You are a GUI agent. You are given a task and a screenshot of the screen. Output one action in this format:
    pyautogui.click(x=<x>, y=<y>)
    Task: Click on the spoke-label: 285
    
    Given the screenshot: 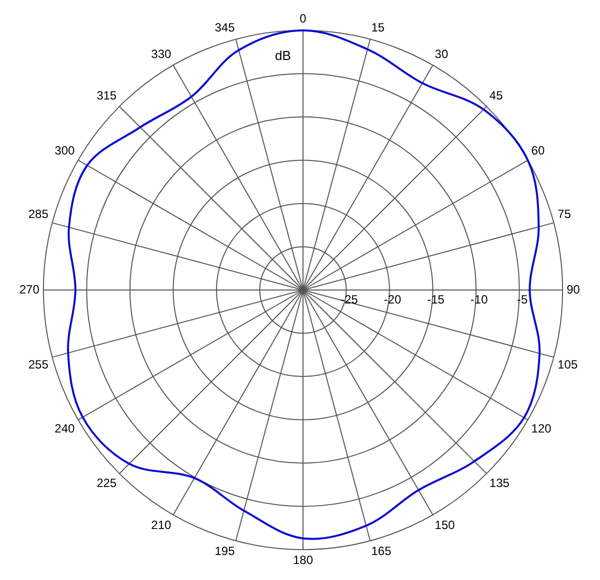 What is the action you would take?
    pyautogui.click(x=38, y=213)
    